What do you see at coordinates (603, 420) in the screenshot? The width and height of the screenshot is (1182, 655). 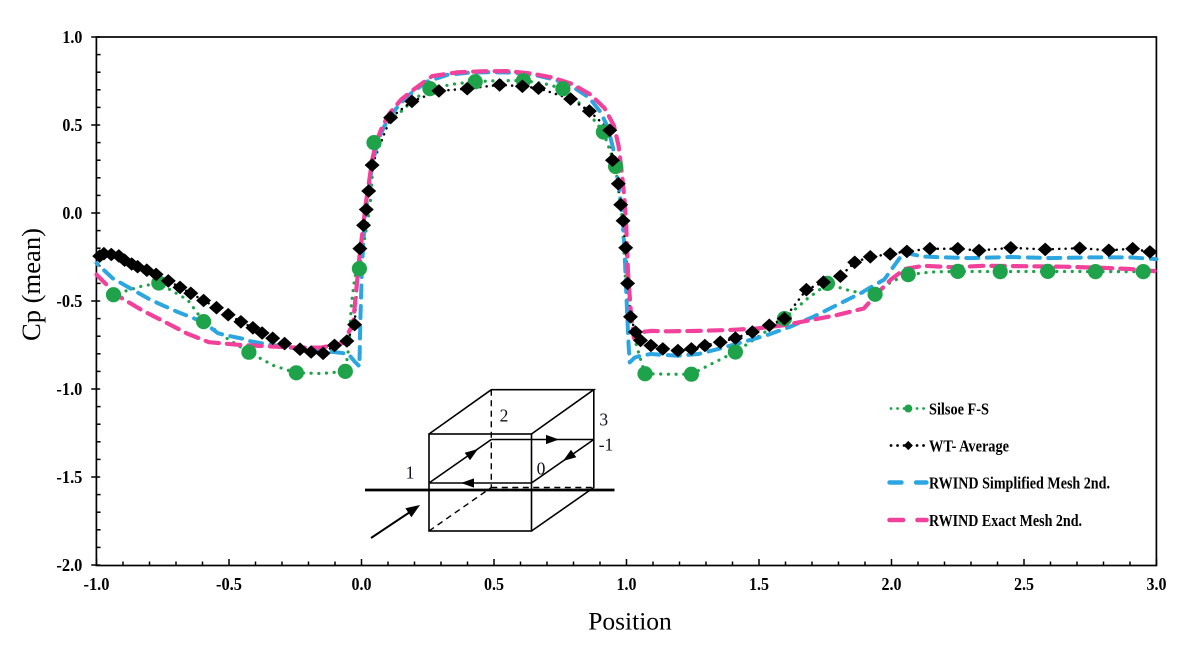 I see `svg-text: 3` at bounding box center [603, 420].